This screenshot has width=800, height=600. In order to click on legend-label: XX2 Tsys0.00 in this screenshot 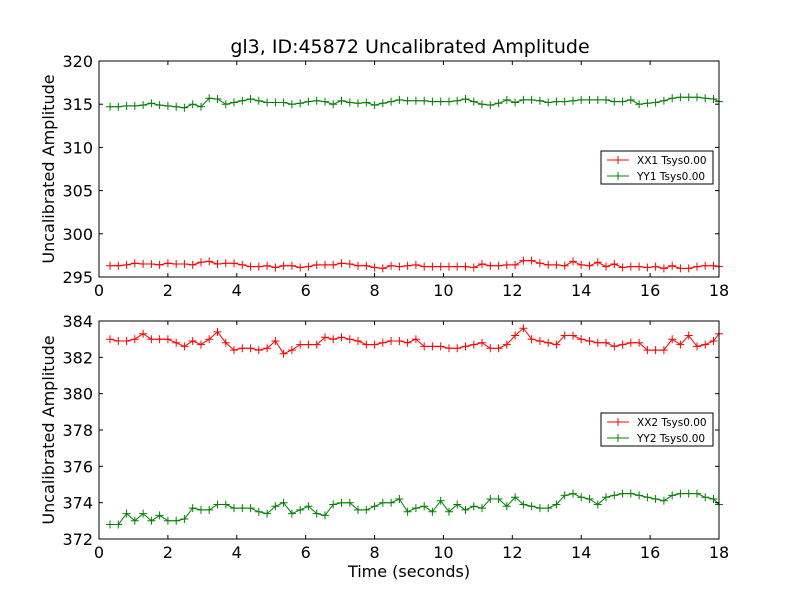, I will do `click(672, 423)`.